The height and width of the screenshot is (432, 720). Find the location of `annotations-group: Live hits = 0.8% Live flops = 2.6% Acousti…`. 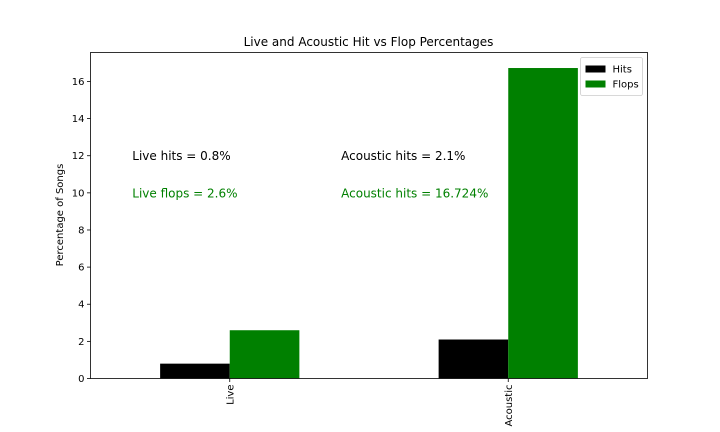

annotations-group: Live hits = 0.8% Live flops = 2.6% Acousti… is located at coordinates (310, 174).